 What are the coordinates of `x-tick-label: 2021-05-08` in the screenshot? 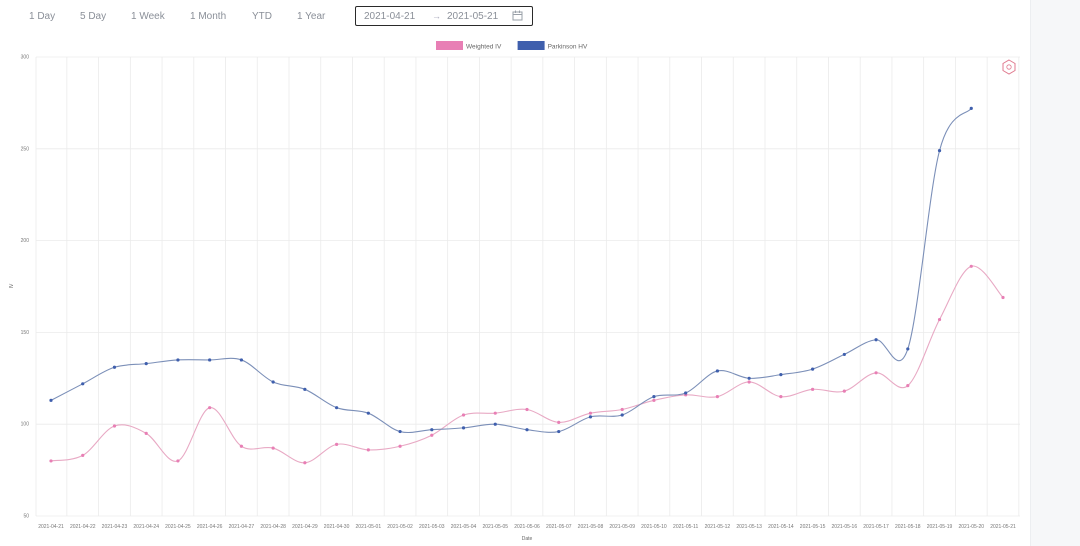 It's located at (591, 527).